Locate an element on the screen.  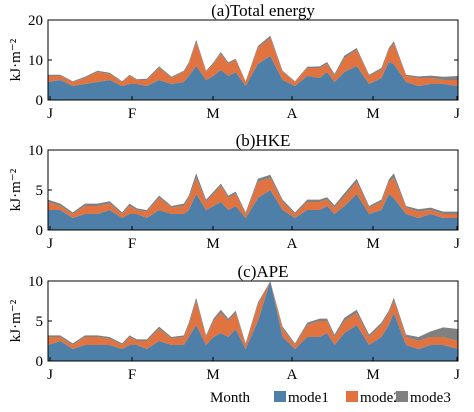
xtick-label-1-2: M is located at coordinates (212, 114).